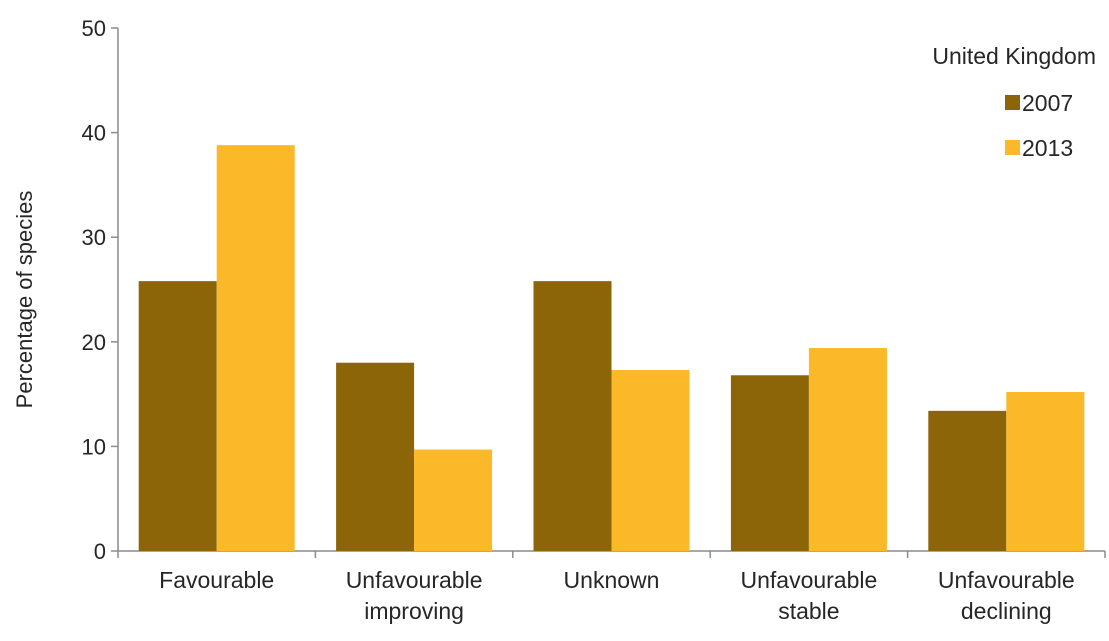 This screenshot has height=641, width=1109. I want to click on y-tick-label: 30, so click(94, 237).